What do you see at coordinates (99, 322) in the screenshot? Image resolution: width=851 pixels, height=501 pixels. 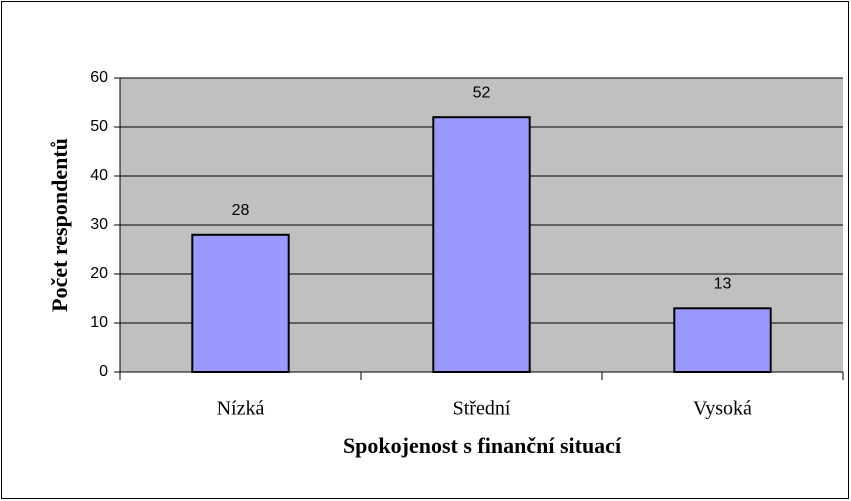 I see `y-tick-label: 10` at bounding box center [99, 322].